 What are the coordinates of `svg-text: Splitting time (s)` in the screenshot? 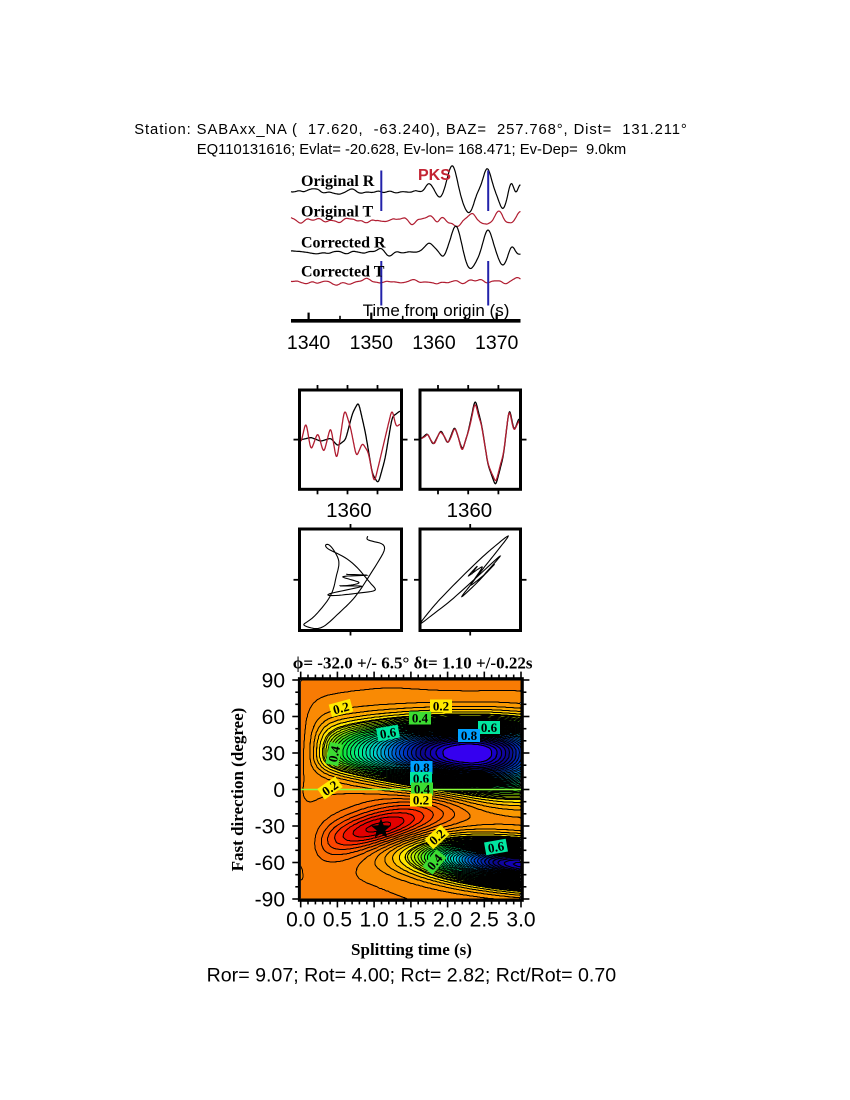 It's located at (411, 949).